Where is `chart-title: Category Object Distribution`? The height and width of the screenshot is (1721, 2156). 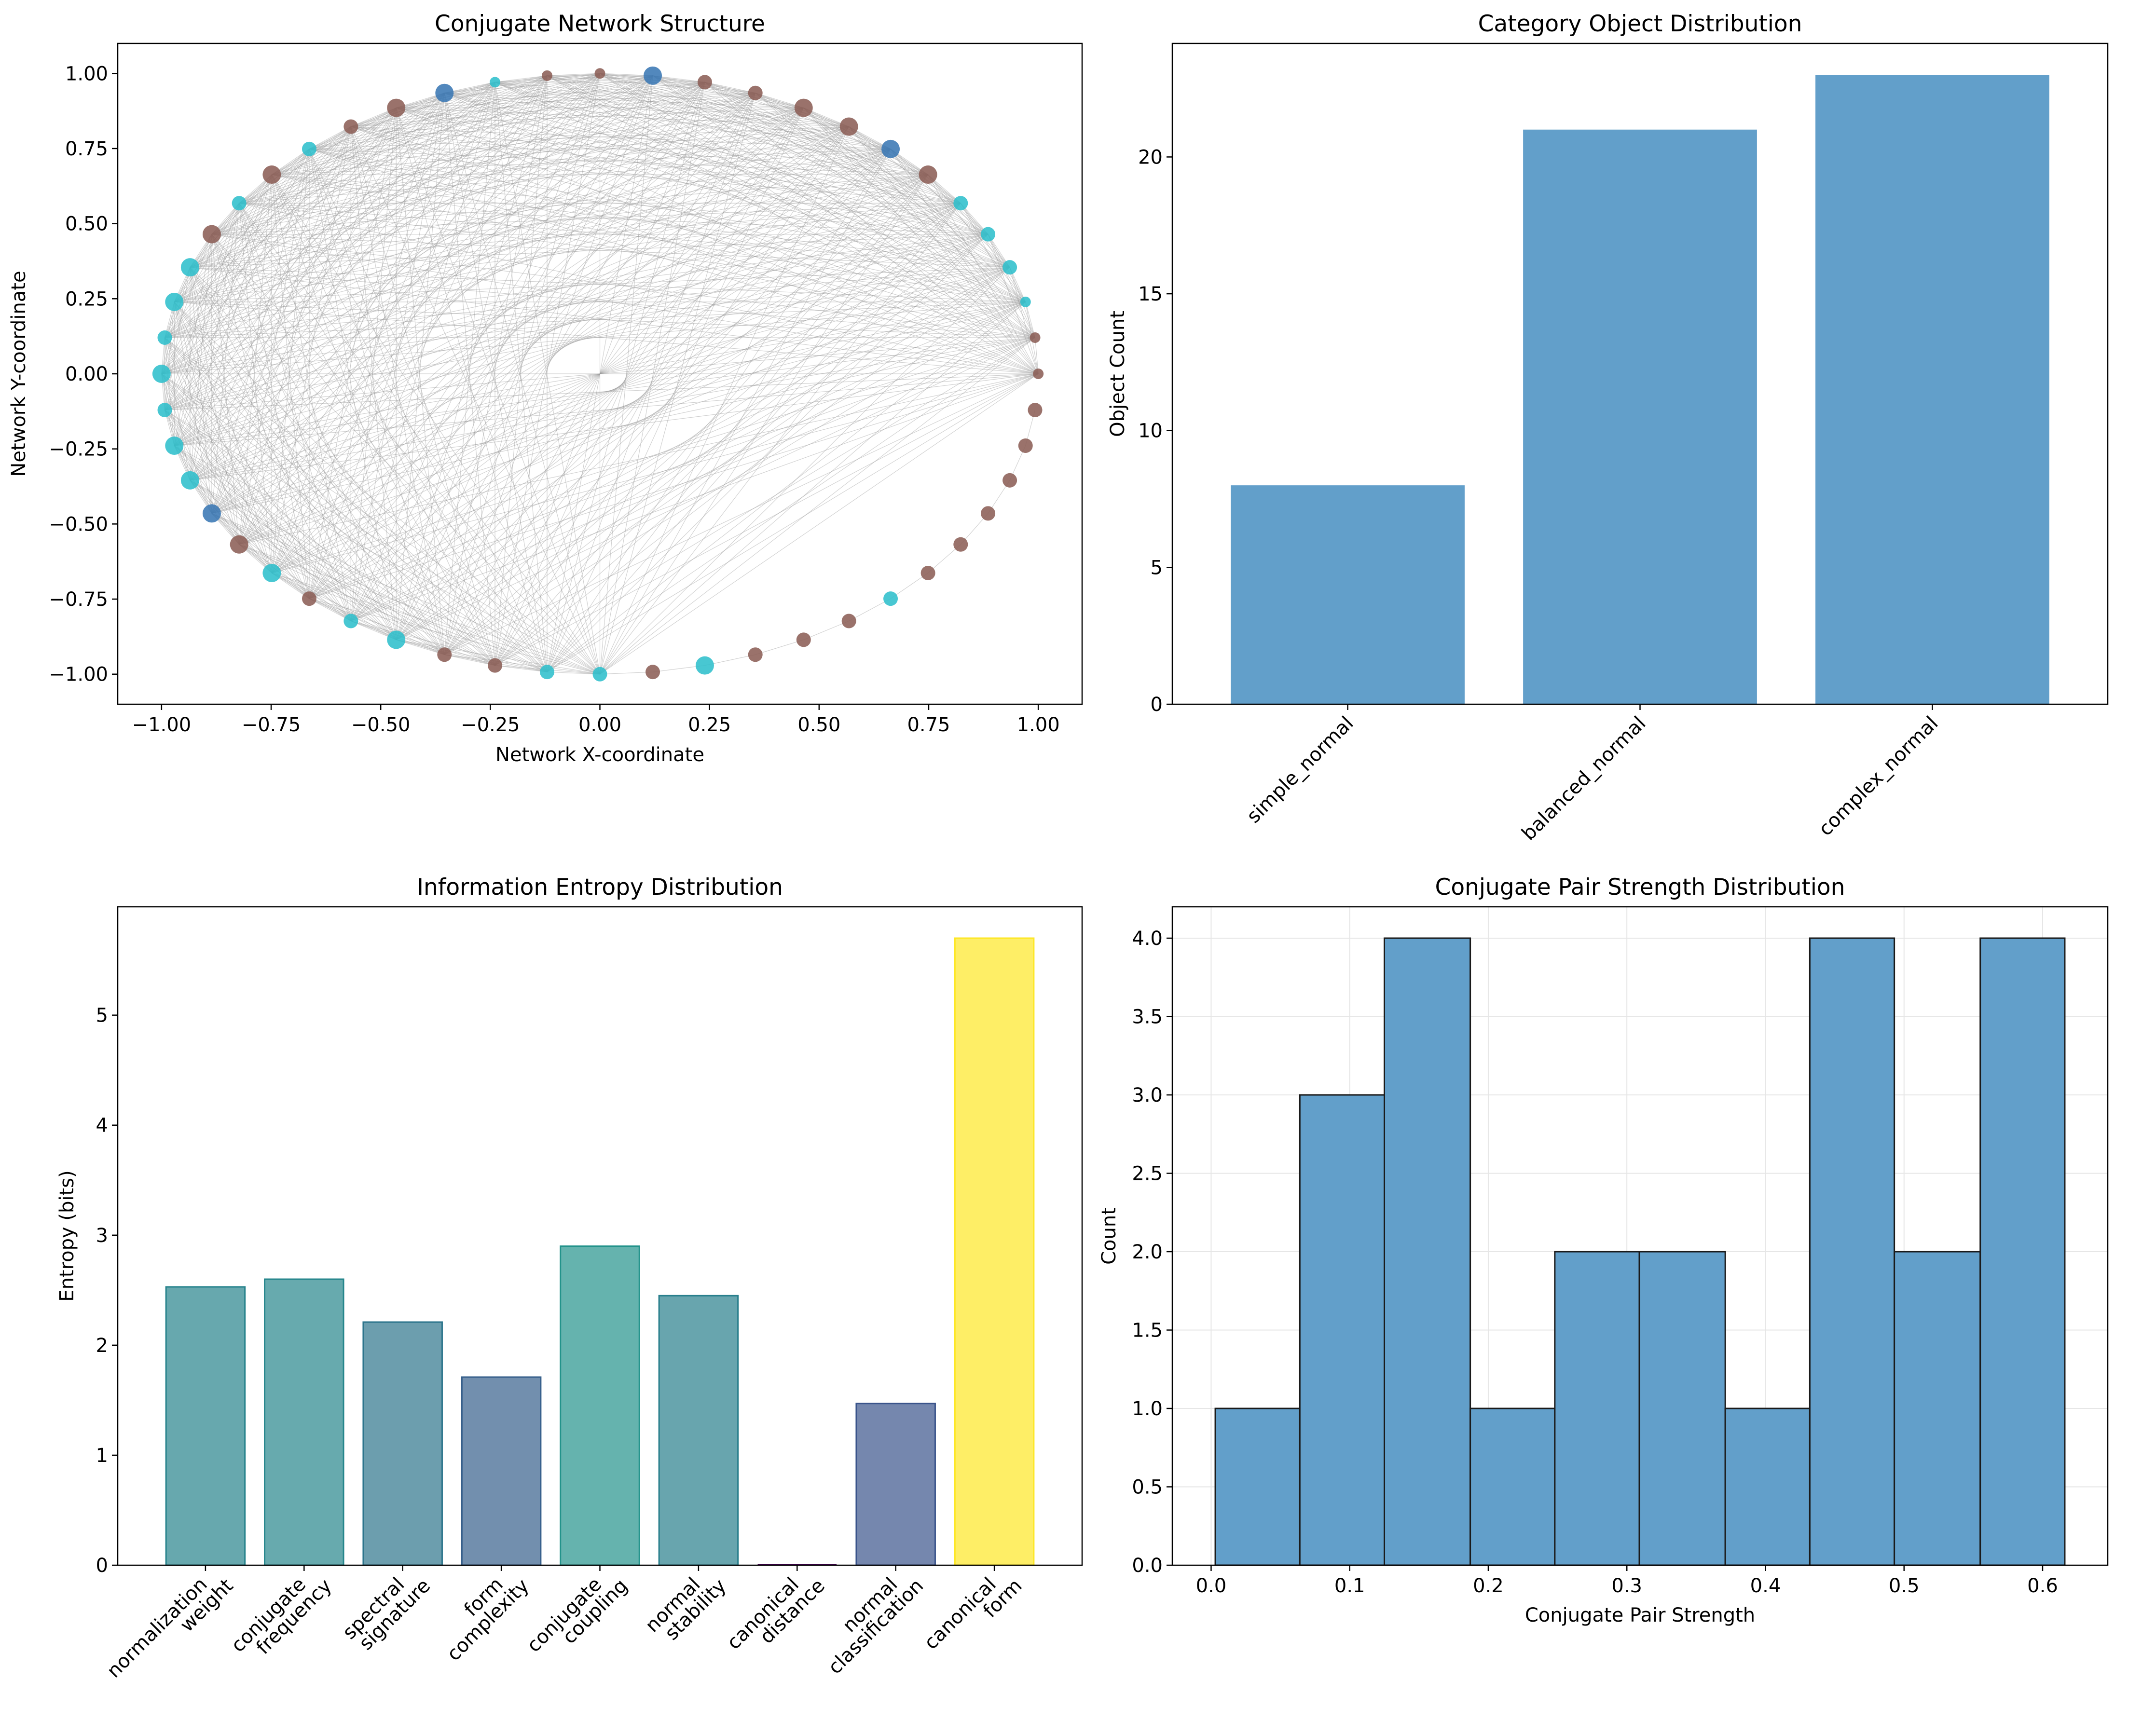 chart-title: Category Object Distribution is located at coordinates (1640, 24).